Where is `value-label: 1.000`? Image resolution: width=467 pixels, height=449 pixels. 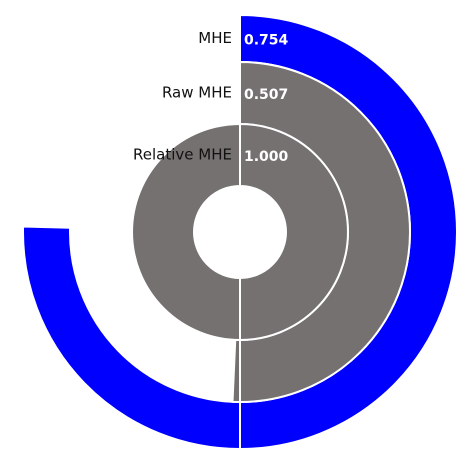 value-label: 1.000 is located at coordinates (266, 157).